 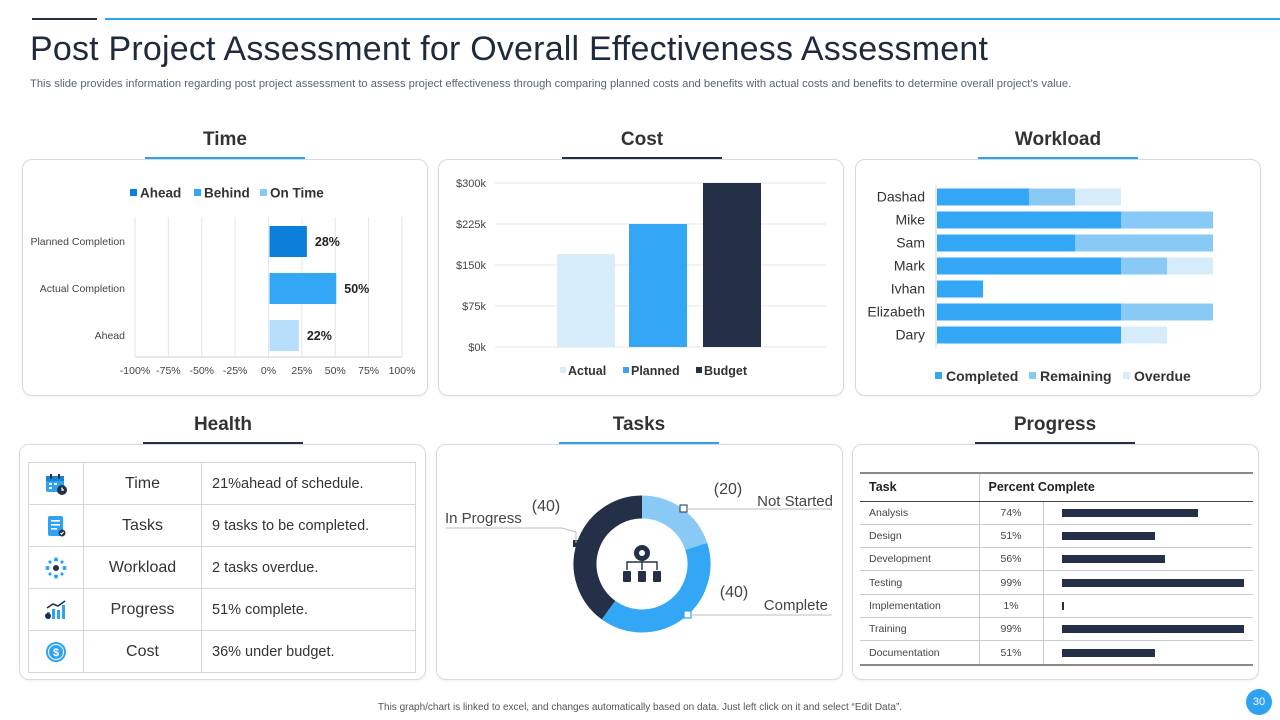 What do you see at coordinates (1011, 559) in the screenshot?
I see `progress-percent: 56%` at bounding box center [1011, 559].